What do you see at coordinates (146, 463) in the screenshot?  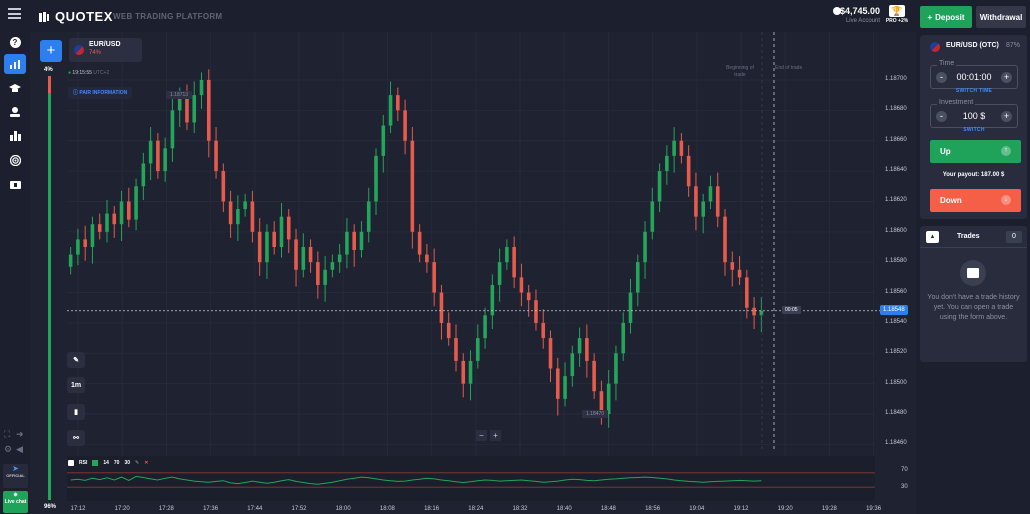 I see `remove-icon: ✕` at bounding box center [146, 463].